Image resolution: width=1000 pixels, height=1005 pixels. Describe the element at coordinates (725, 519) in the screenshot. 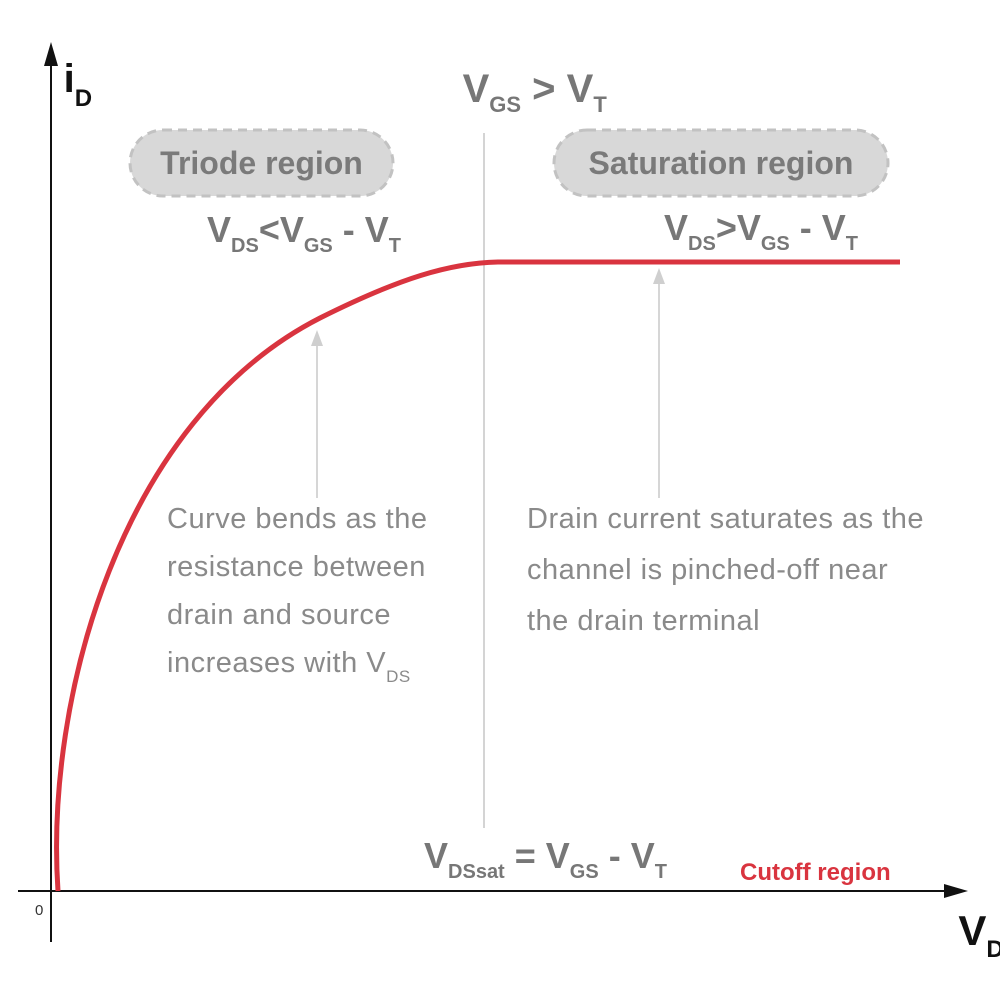

I see `saturation-note-line-1: Drain current saturates as the` at that location.